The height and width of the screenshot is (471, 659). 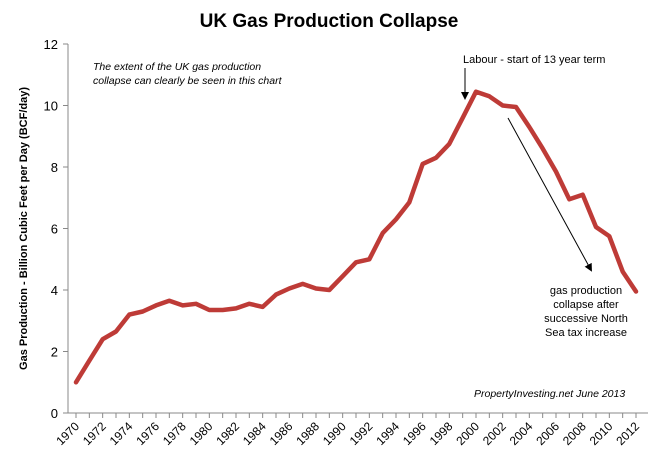 I want to click on x-tick-label: 2012, so click(x=627, y=433).